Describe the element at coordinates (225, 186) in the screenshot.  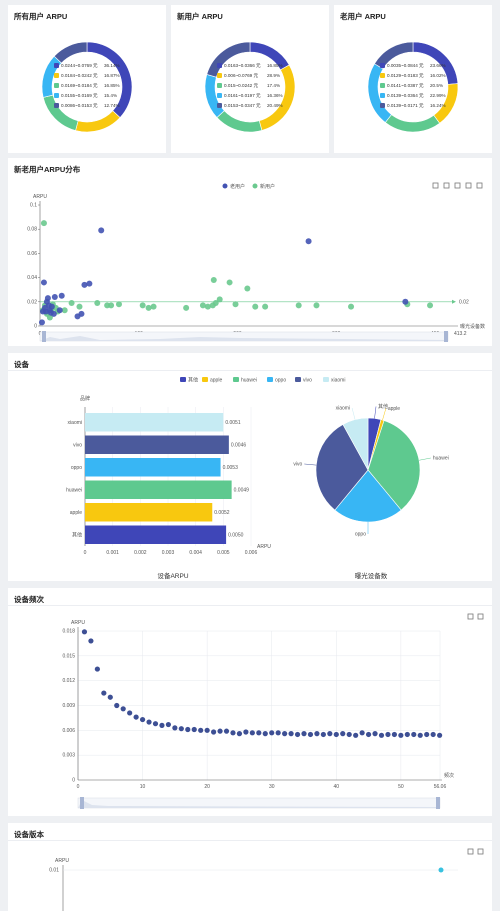
I see `legend-dot-old` at that location.